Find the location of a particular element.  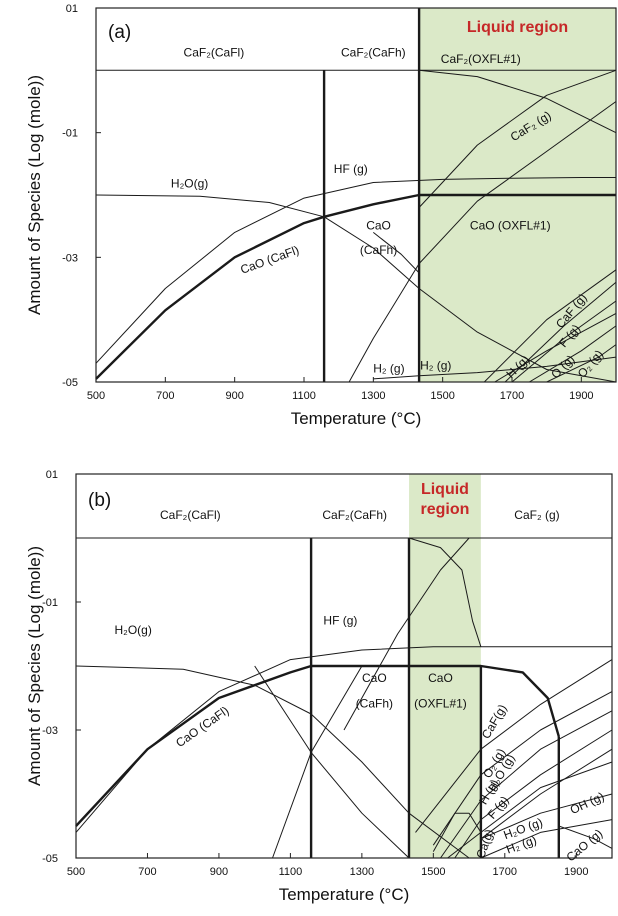

series-o-g is located at coordinates (573, 354).